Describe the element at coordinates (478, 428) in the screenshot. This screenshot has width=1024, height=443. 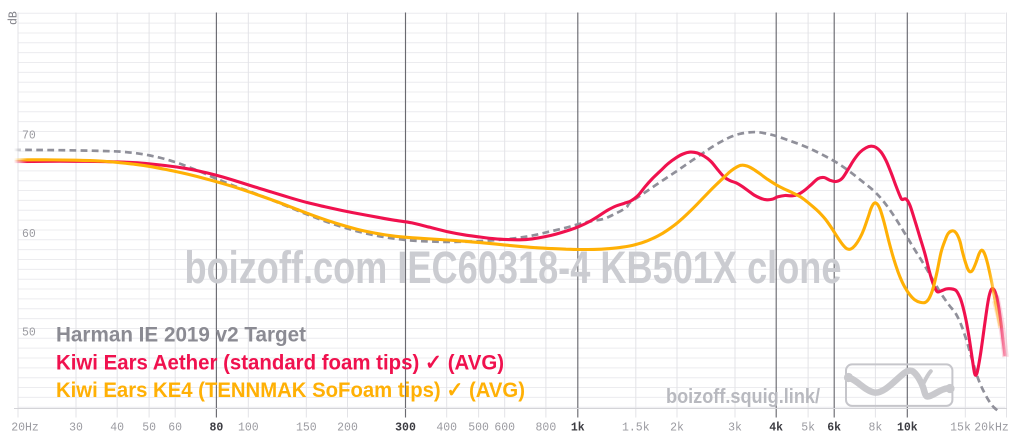
I see `svg-text: 500` at that location.